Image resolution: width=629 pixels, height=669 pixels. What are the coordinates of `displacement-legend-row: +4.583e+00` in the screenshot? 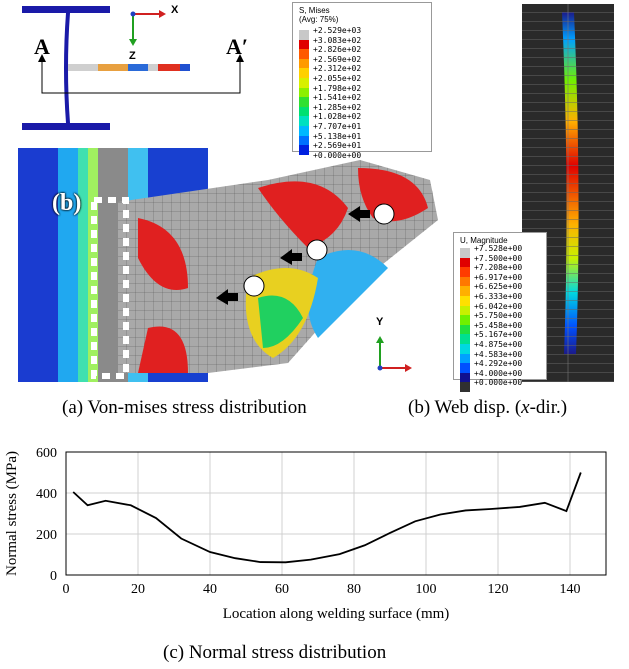 It's located at (500, 357).